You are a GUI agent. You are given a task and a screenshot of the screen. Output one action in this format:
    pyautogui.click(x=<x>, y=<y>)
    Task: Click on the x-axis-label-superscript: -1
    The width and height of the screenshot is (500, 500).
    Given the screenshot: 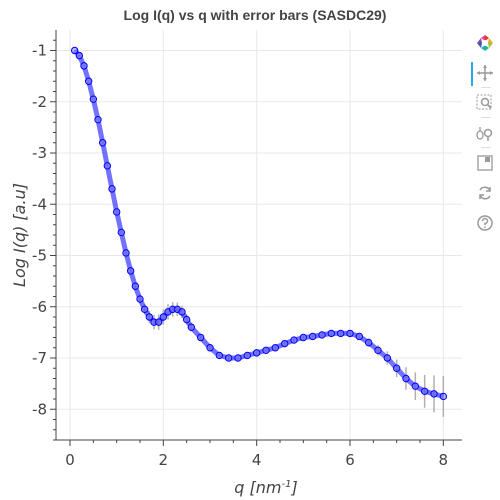 What is the action you would take?
    pyautogui.click(x=286, y=484)
    